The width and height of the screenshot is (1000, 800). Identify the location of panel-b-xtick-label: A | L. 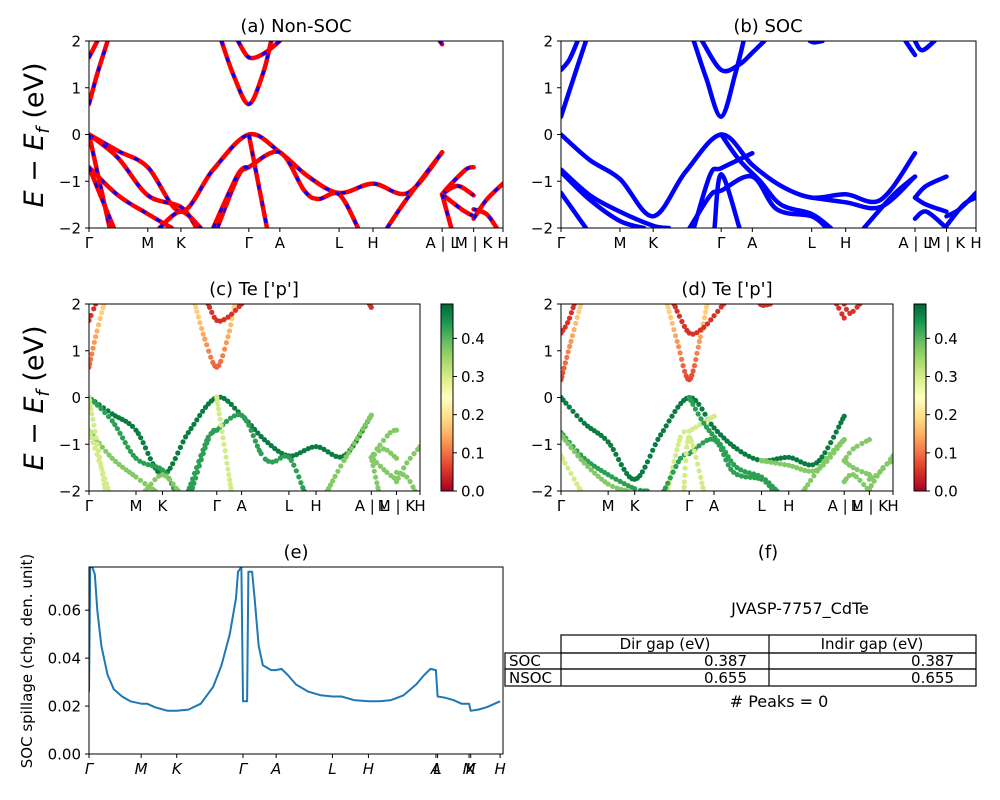
(915, 243).